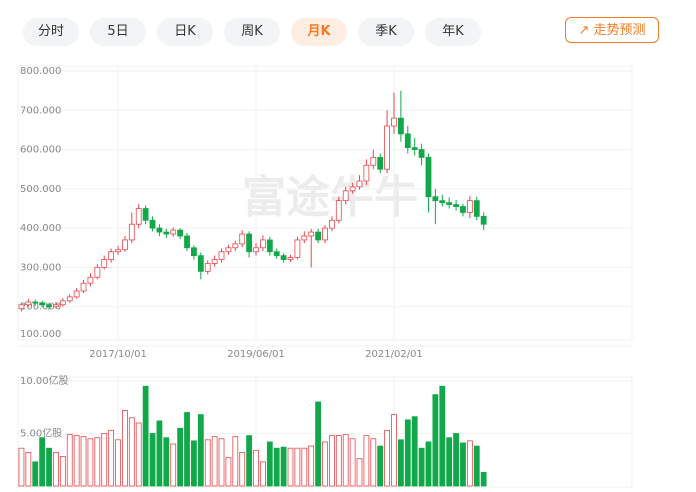 The height and width of the screenshot is (492, 696). What do you see at coordinates (40, 334) in the screenshot?
I see `y-tick-label: 100.000` at bounding box center [40, 334].